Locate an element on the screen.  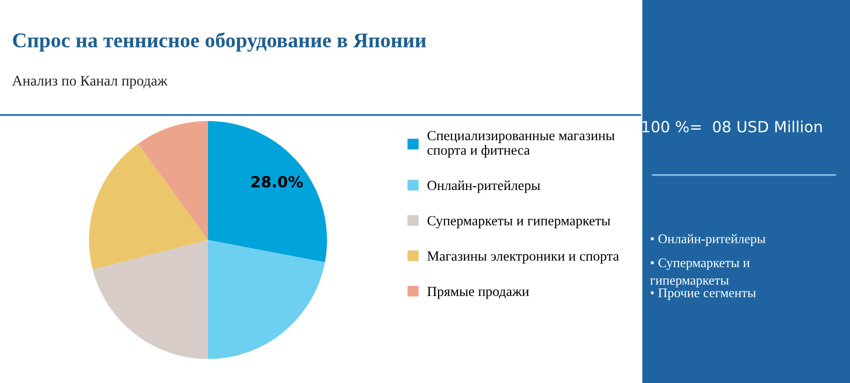
chart-subtitle: Анализ по Канал продаж is located at coordinates (90, 82).